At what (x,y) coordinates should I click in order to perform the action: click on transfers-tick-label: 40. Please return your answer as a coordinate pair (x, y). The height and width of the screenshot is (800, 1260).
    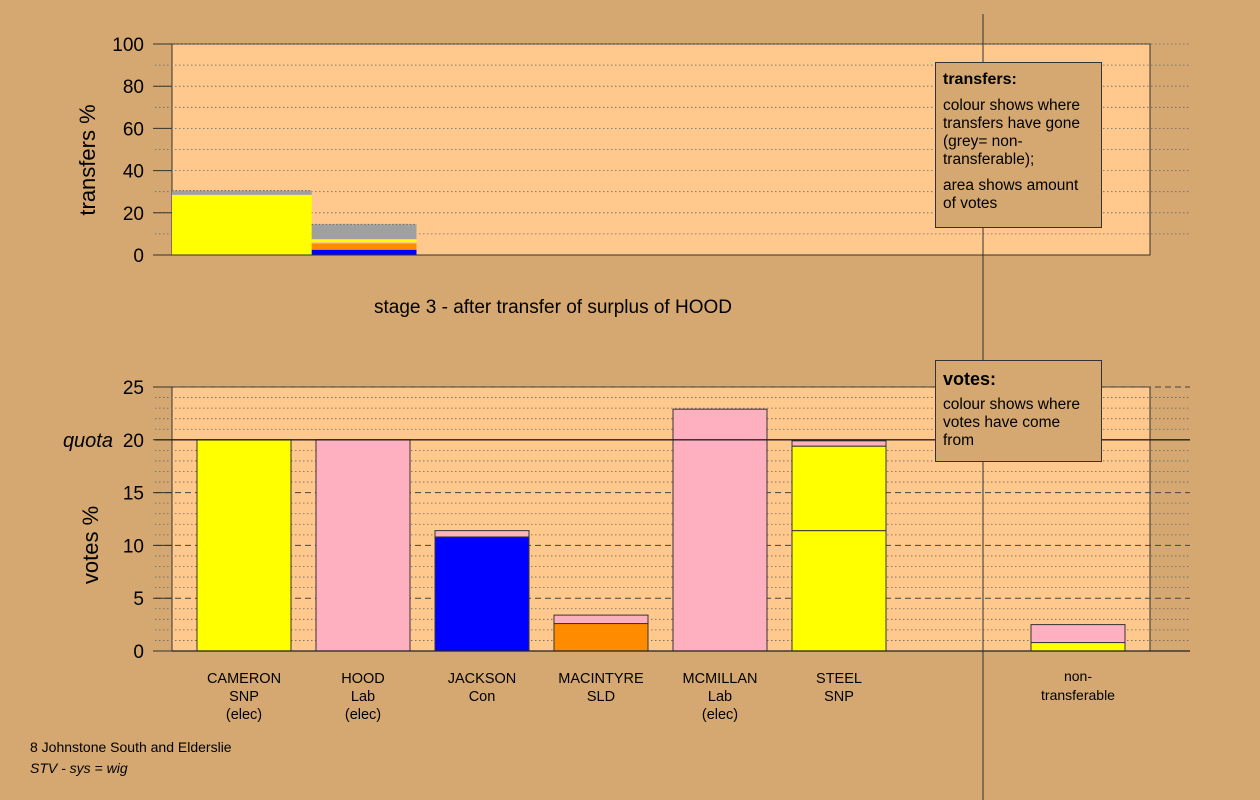
    Looking at the image, I should click on (133, 172).